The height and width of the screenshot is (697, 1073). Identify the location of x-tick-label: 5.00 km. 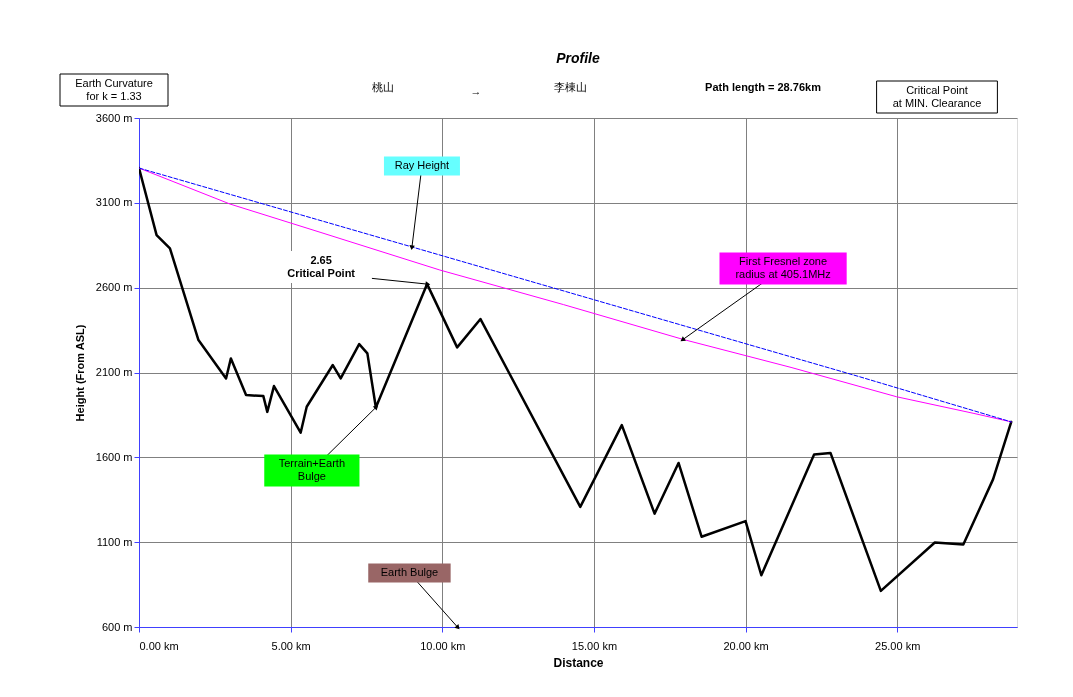
(291, 645).